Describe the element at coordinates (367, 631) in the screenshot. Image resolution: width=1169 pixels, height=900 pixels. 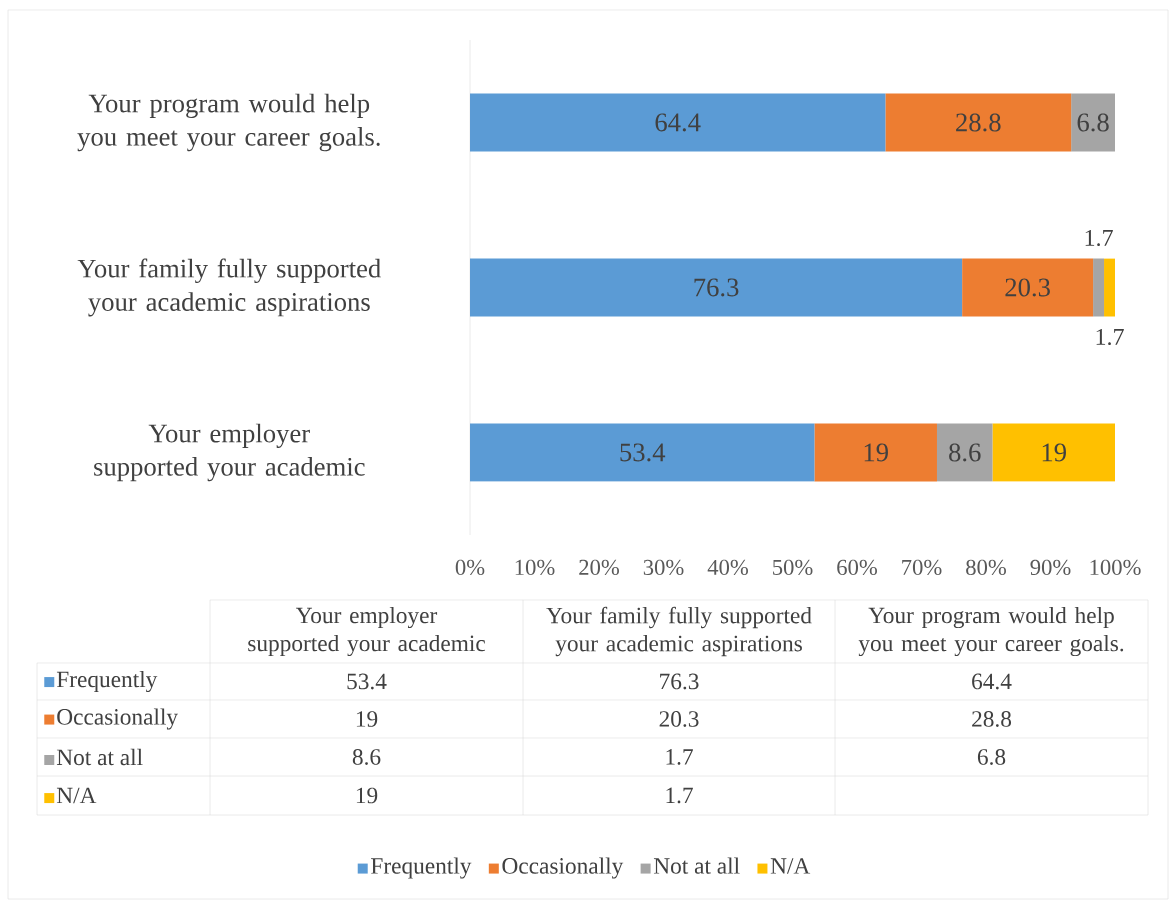
I see `category-label: Your employer supported your academic` at that location.